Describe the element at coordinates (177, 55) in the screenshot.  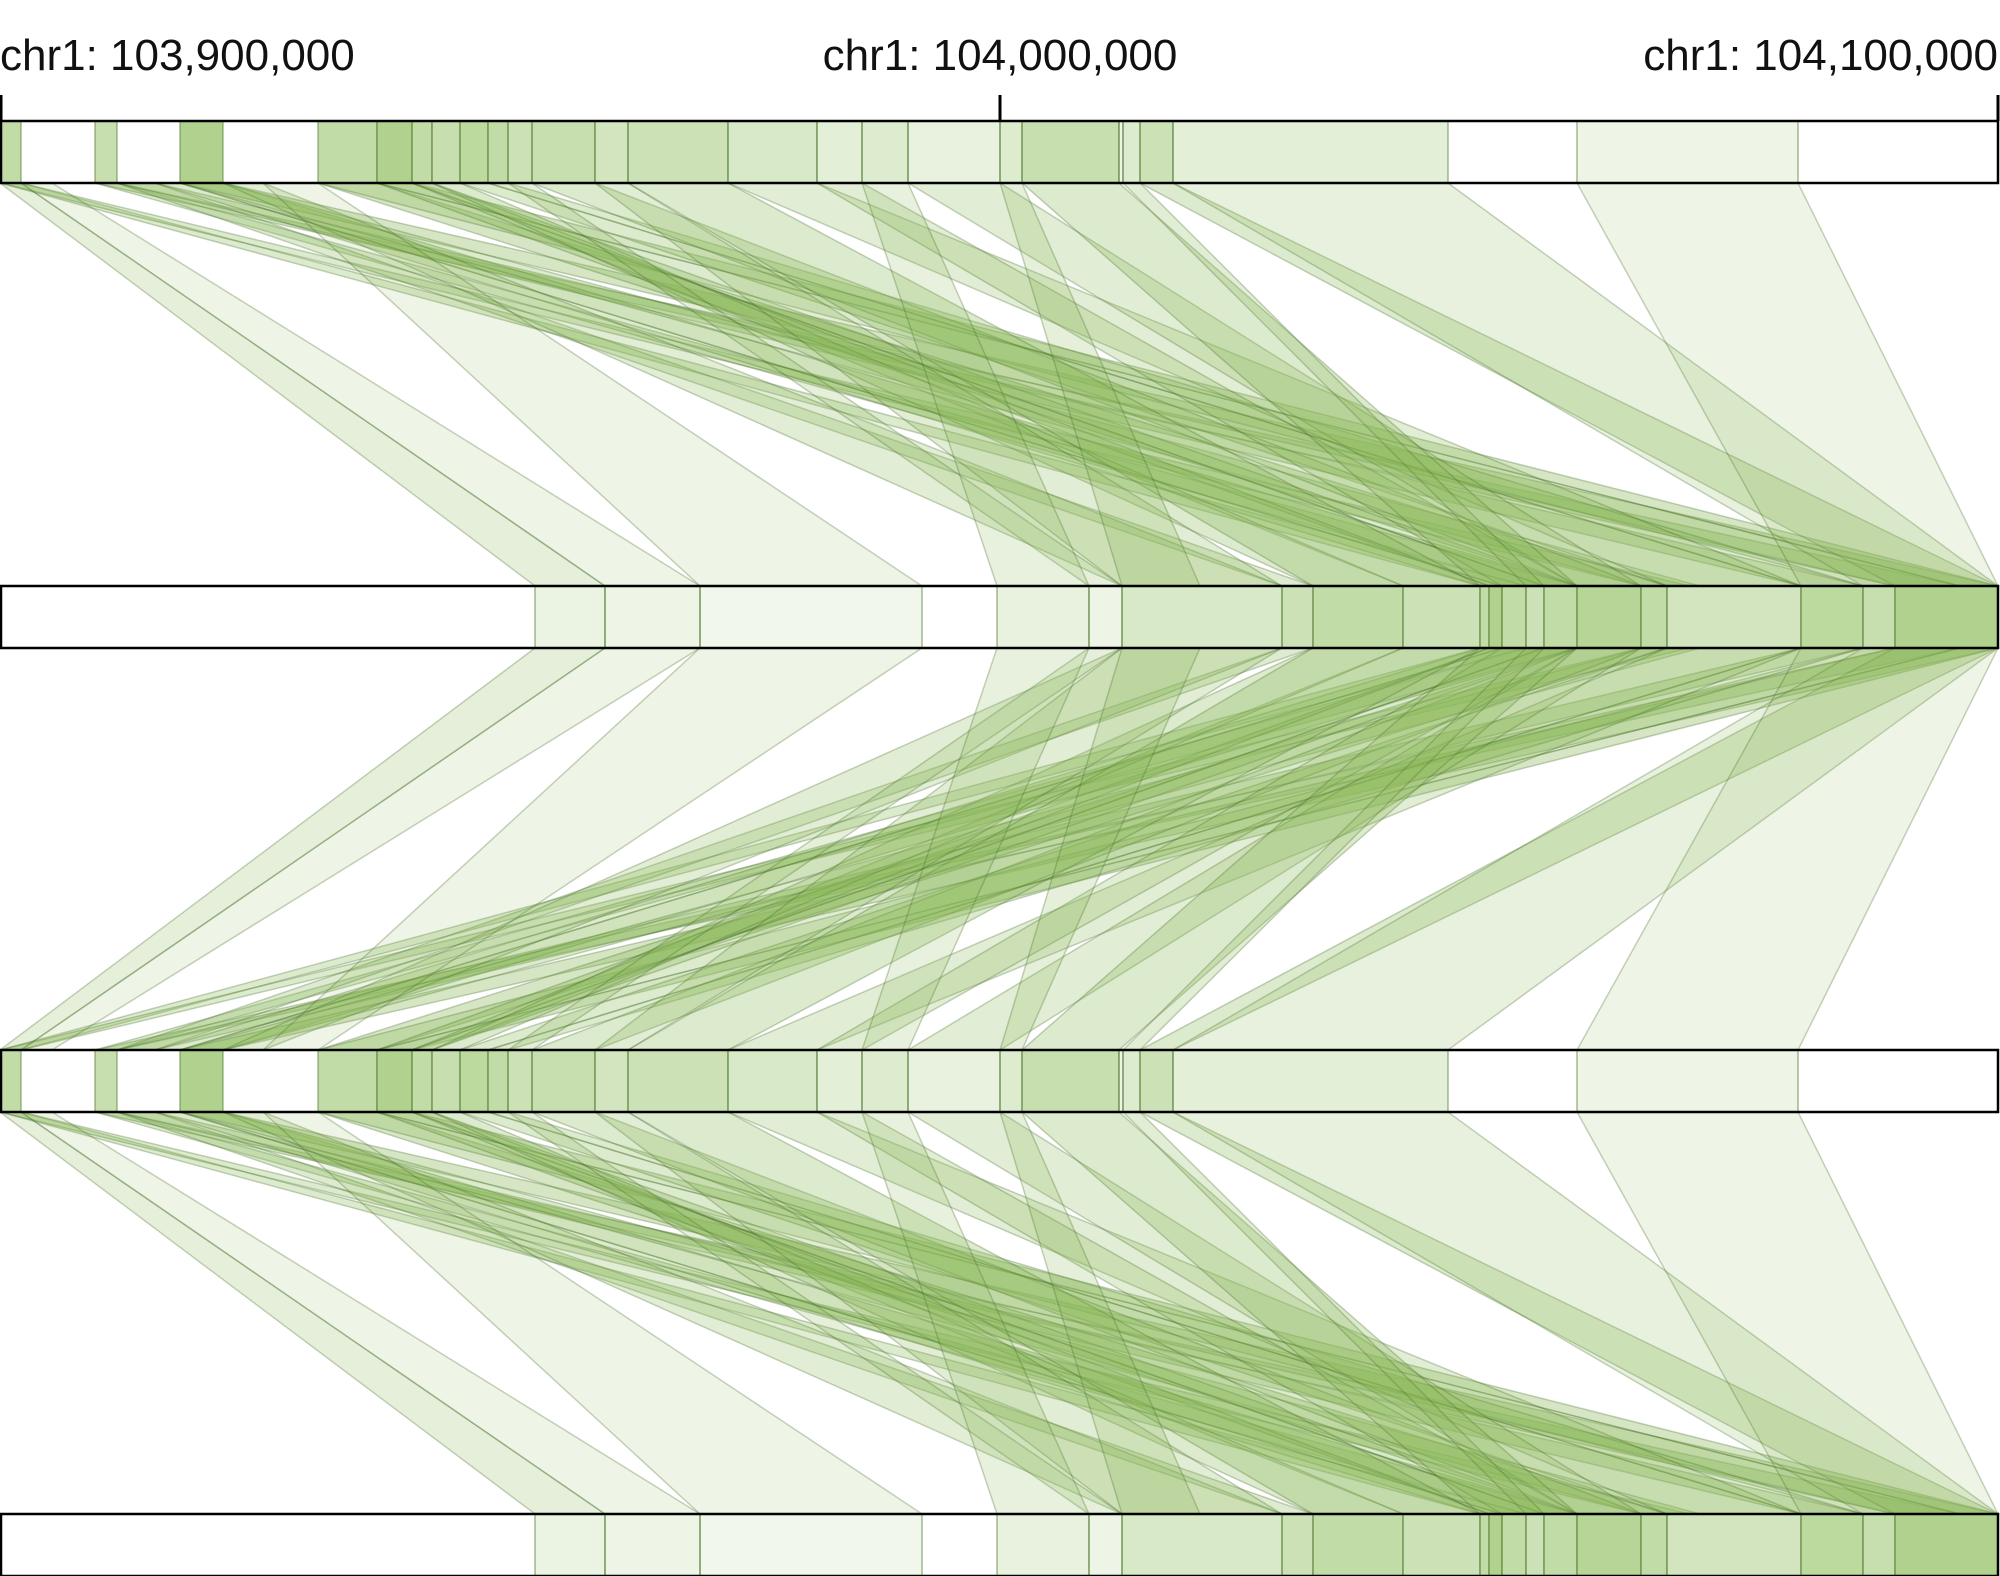
I see `tick-label-1: chr1: 103,900,000` at that location.